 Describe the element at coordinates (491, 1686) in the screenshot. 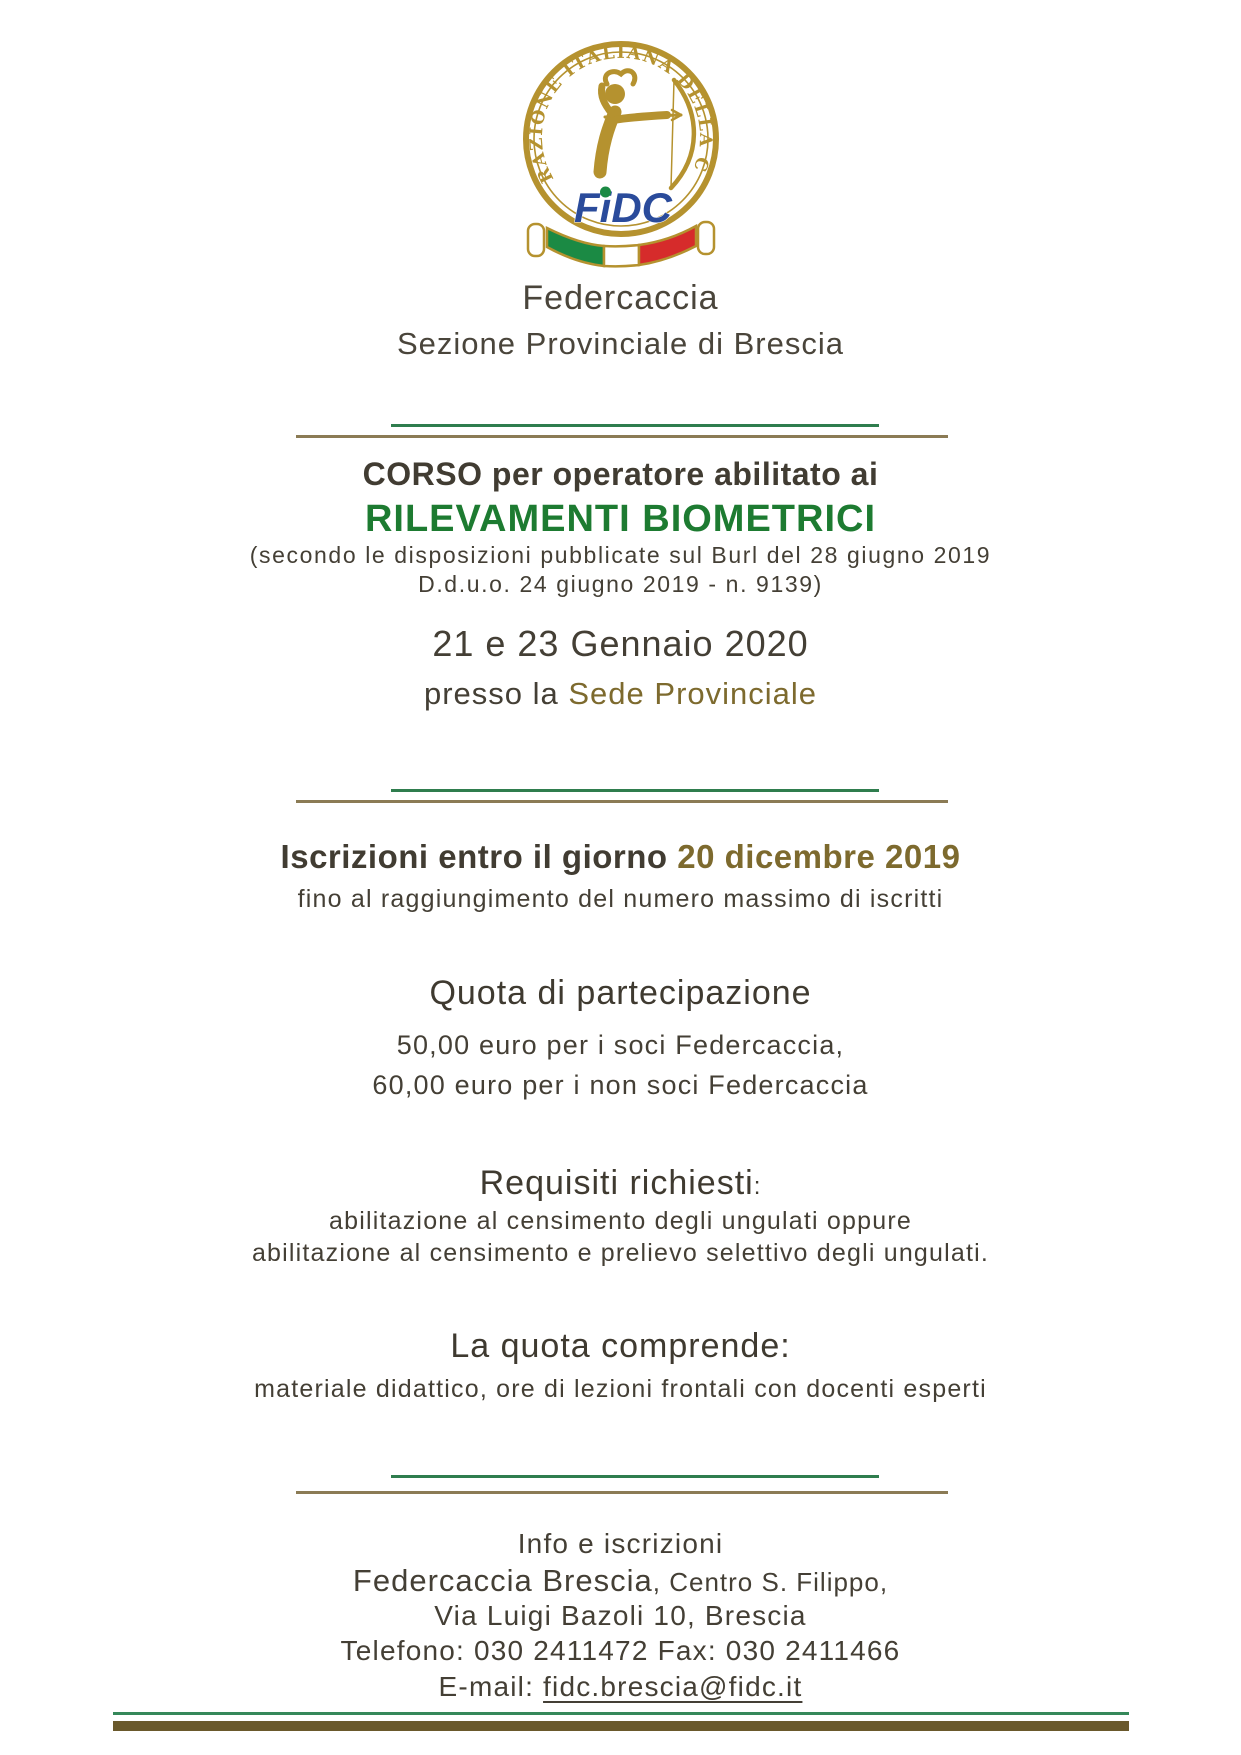

I see `email-label: E-mail:` at that location.